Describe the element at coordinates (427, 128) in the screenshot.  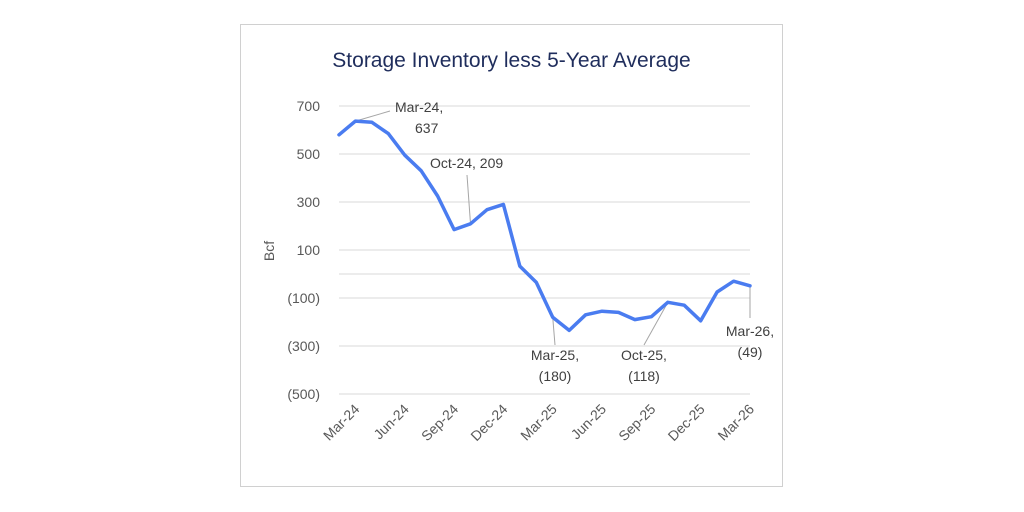
I see `annotation-value: 637` at that location.